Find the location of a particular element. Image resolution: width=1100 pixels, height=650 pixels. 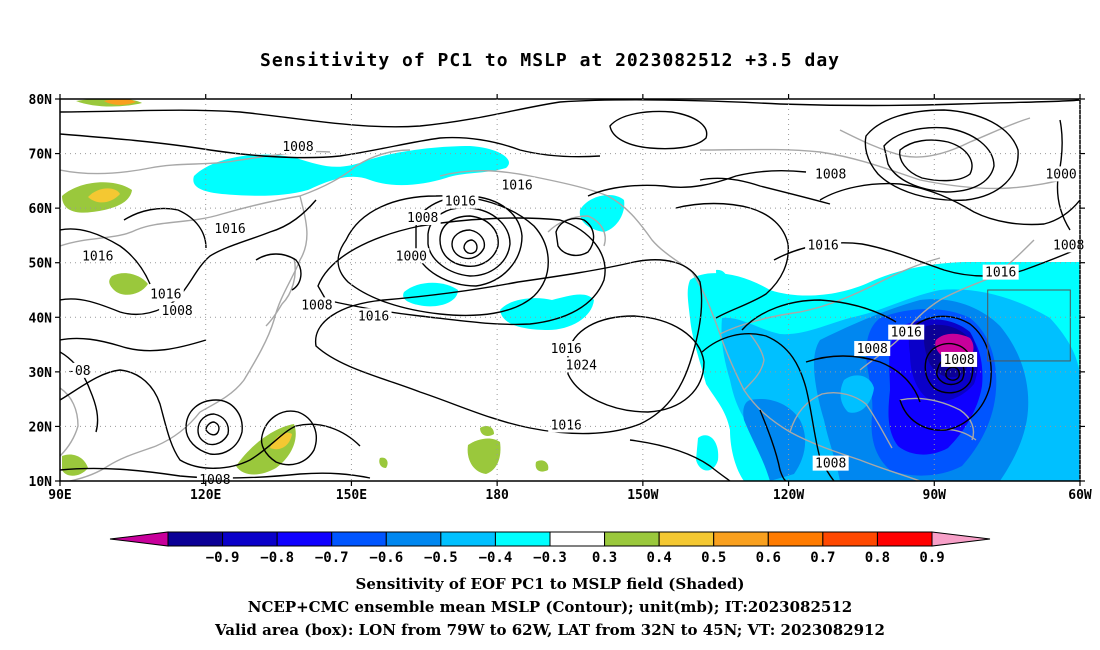

colorbar-arrow-low is located at coordinates (139, 539).